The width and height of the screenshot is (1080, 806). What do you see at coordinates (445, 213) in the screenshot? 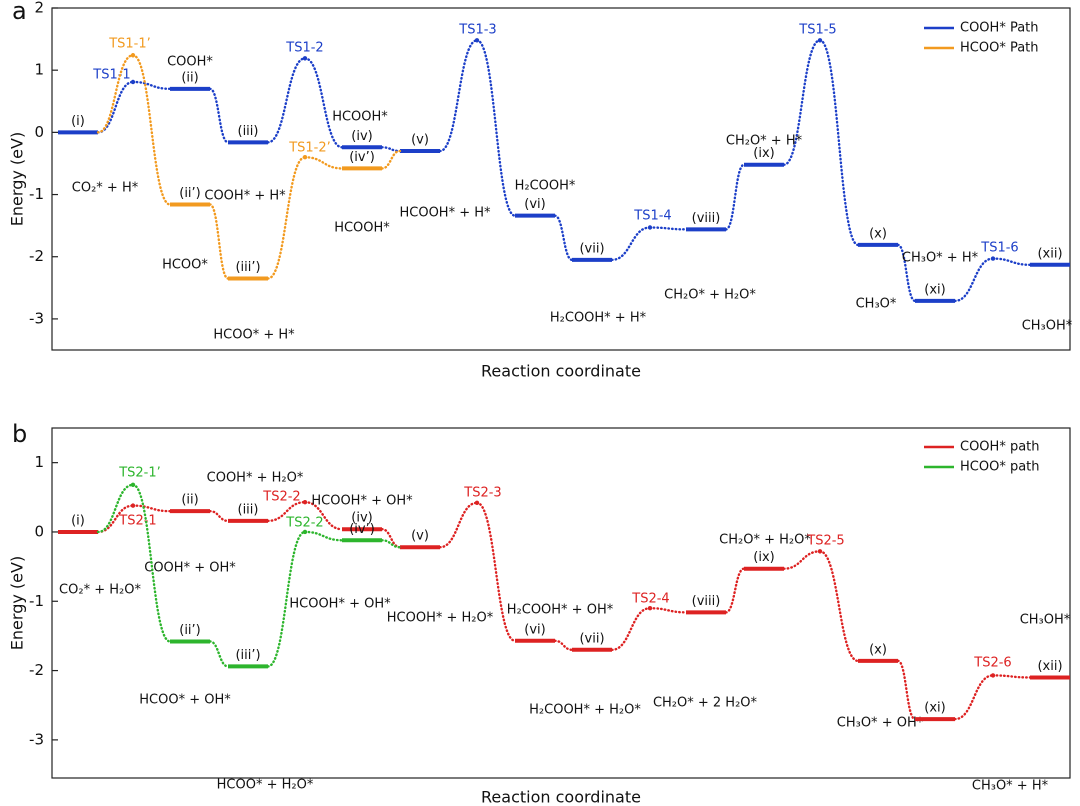
I see `species-label: HCOOH* + H*` at bounding box center [445, 213].